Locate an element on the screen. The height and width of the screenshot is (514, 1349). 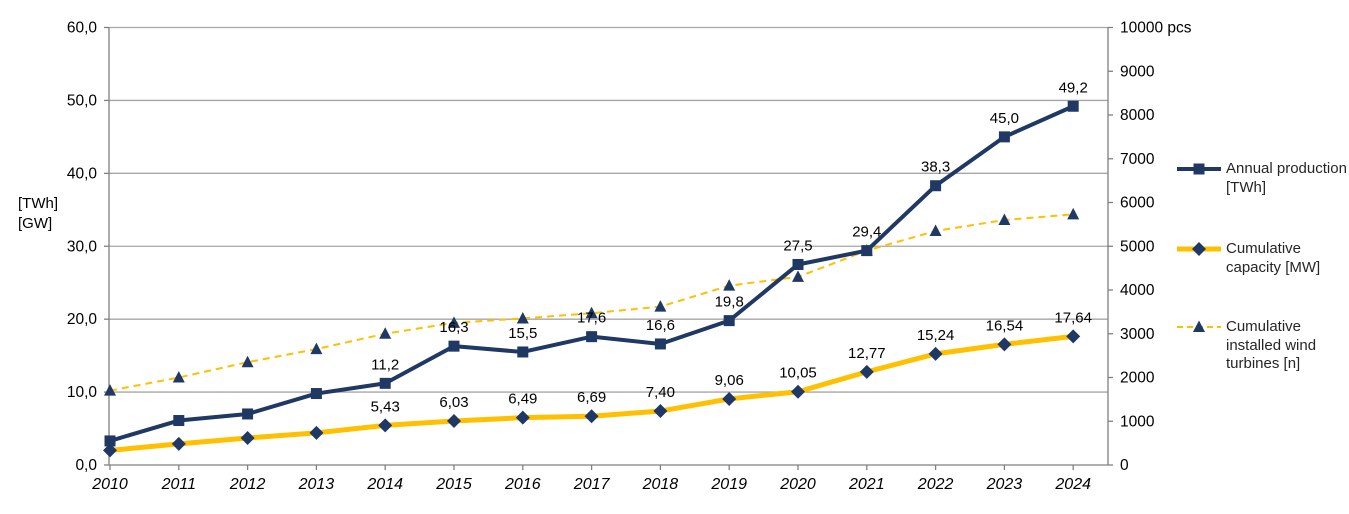
left-axis-title-line2: [GW] is located at coordinates (35, 223).